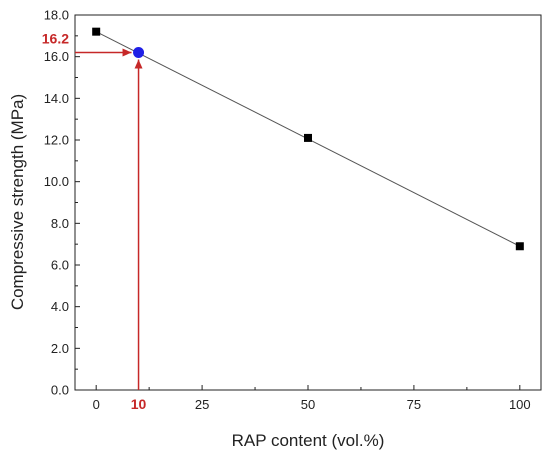 The height and width of the screenshot is (457, 550). I want to click on highlight-point, so click(139, 52).